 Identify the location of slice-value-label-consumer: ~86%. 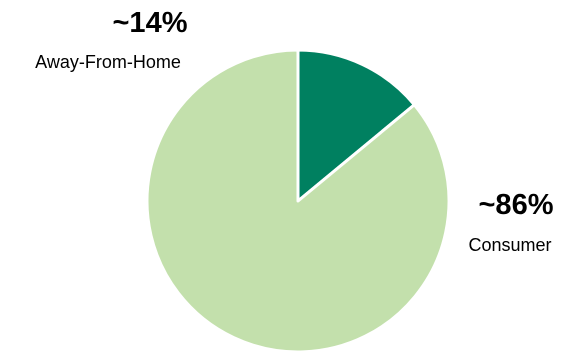
(516, 205).